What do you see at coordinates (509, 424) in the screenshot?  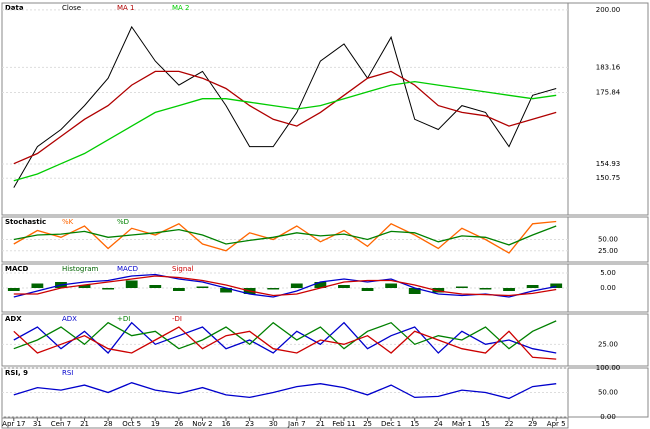 I see `x-tick-label: 22` at bounding box center [509, 424].